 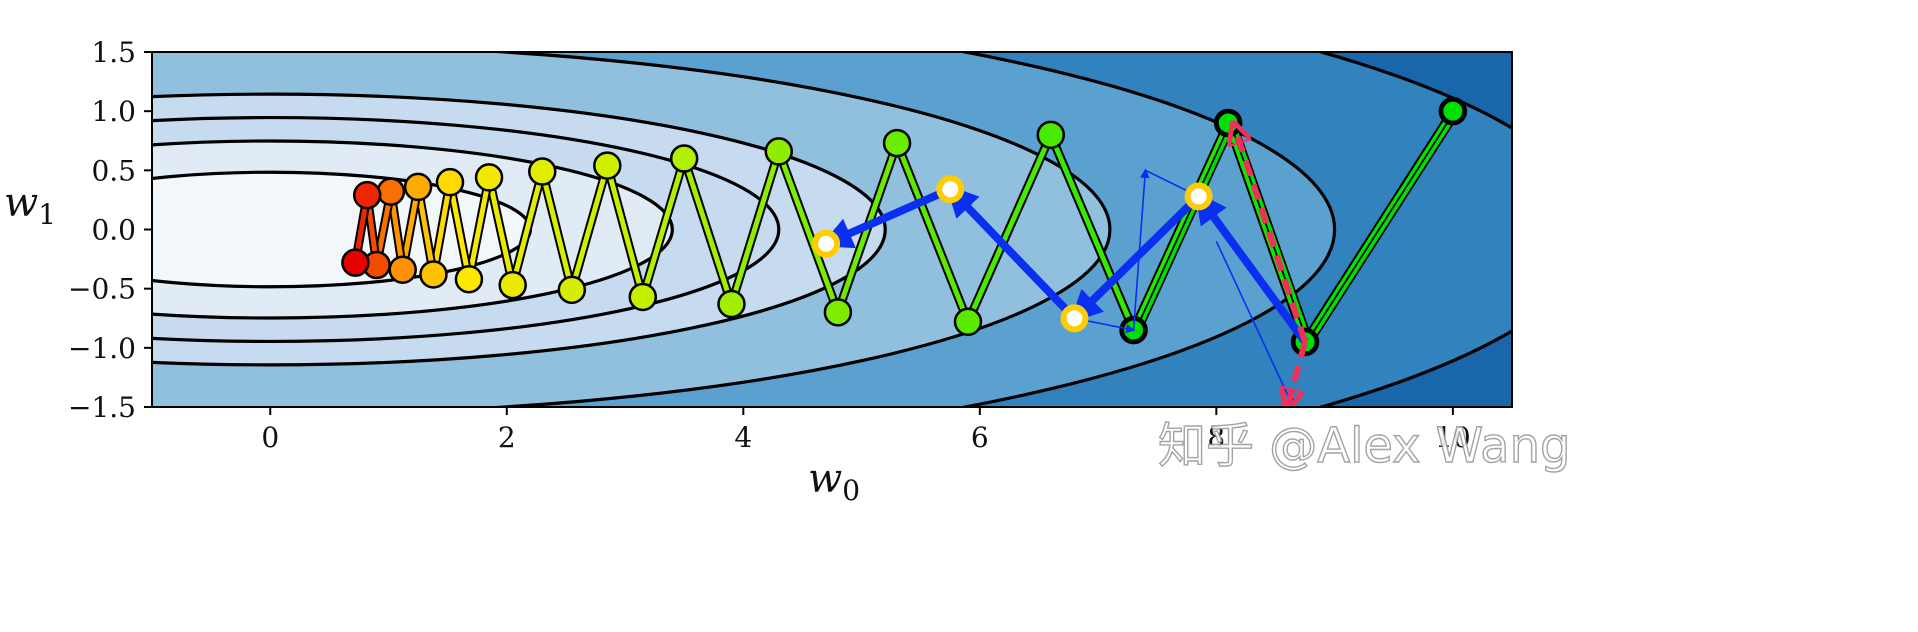 I want to click on dashed-arrows, so click(x=1271, y=266).